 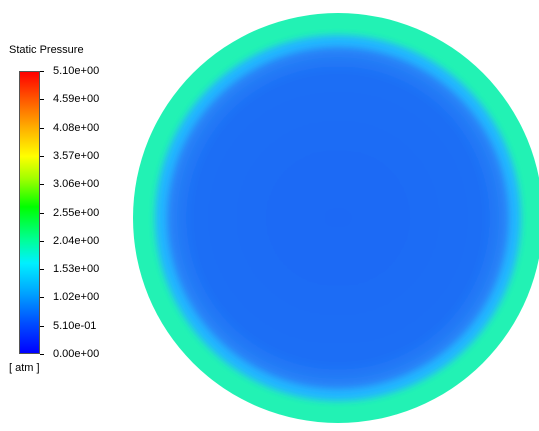 I want to click on colorbar-tick-label: 2.55e+00, so click(x=76, y=213).